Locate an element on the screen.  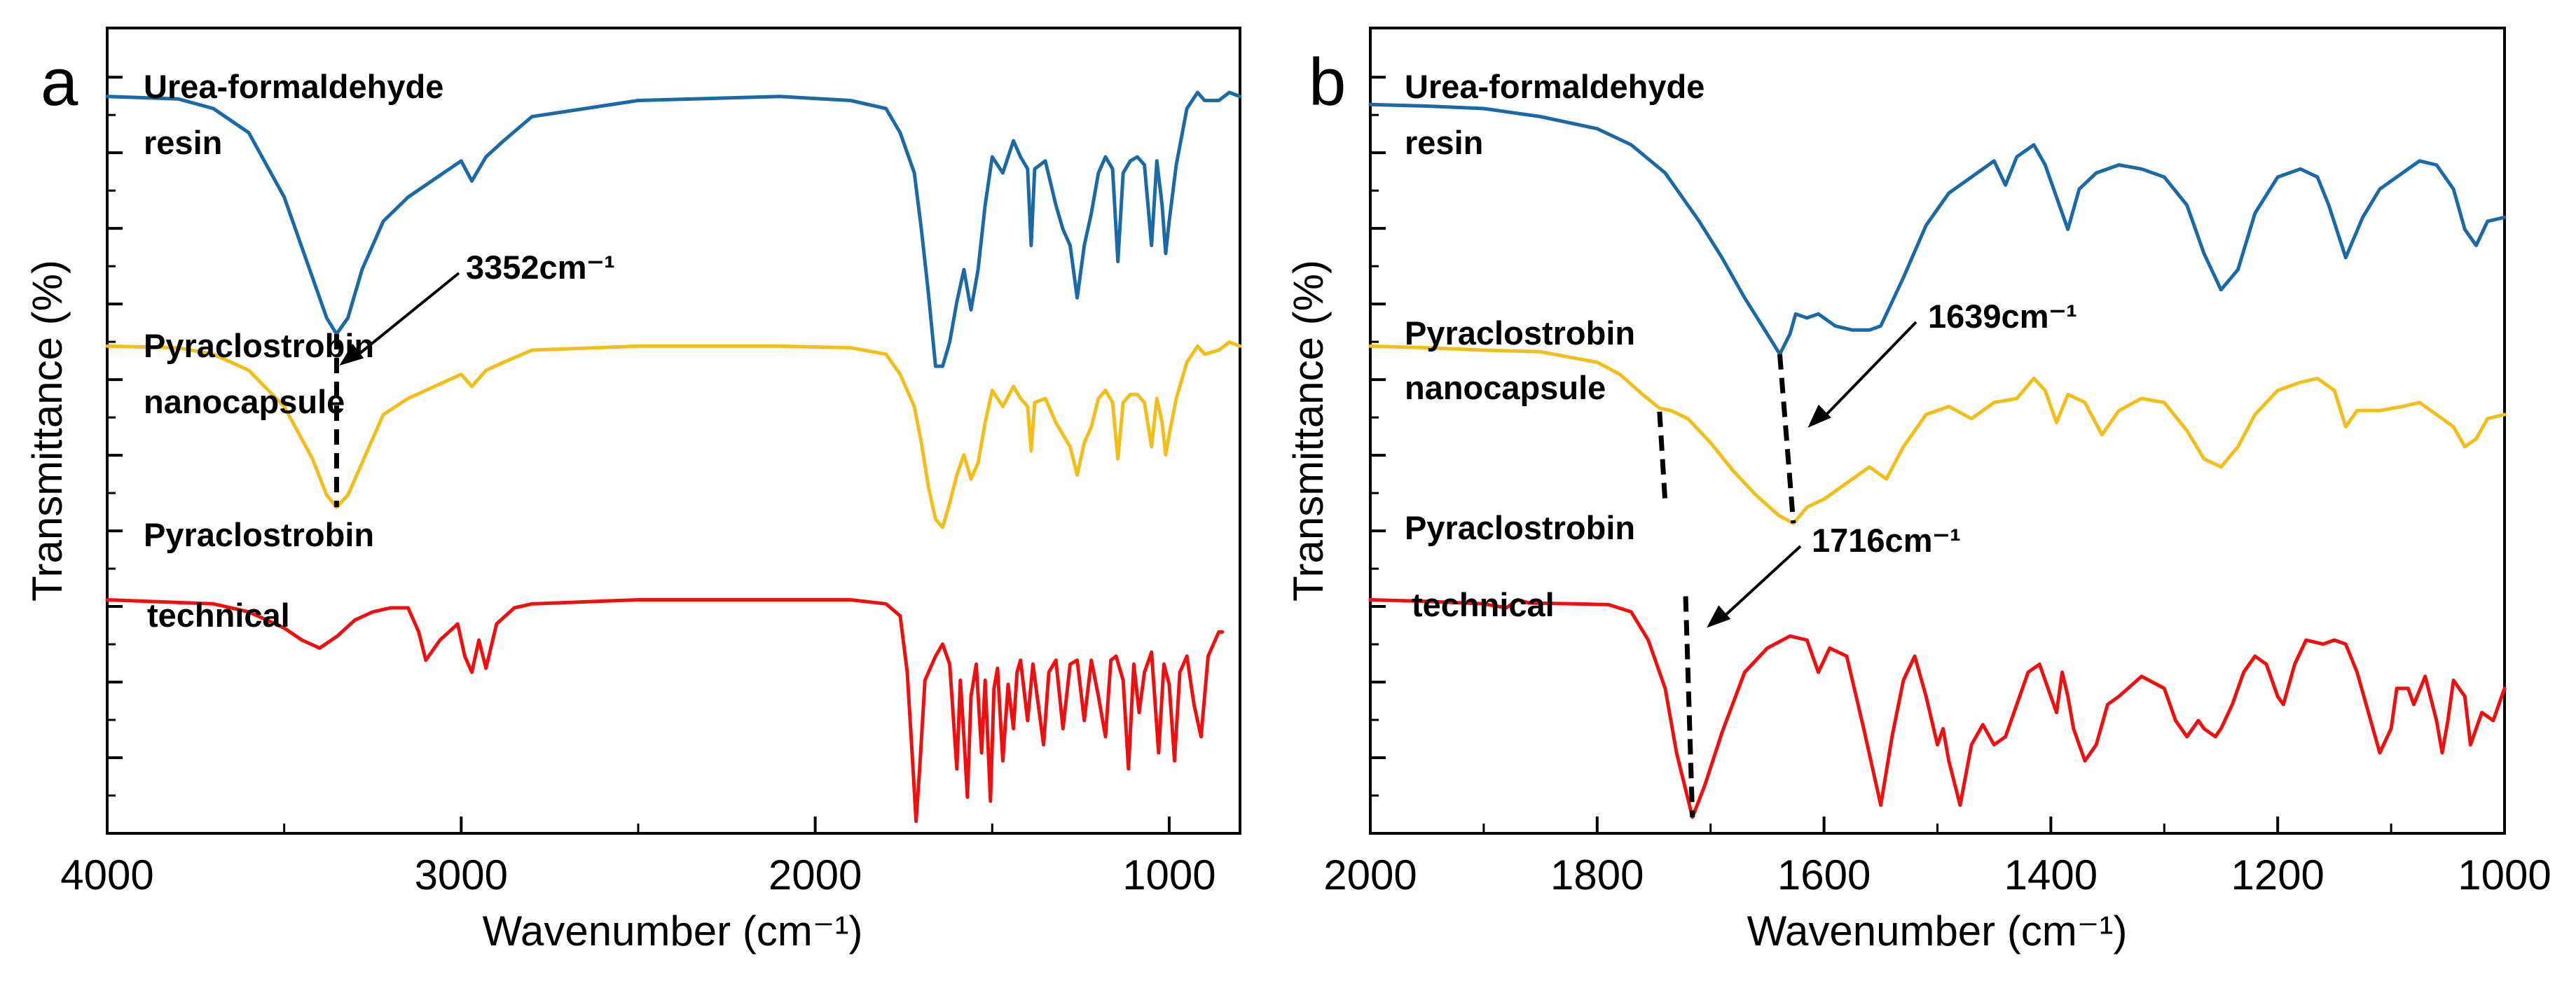
label-b-nano-line2: nanocapsule is located at coordinates (1505, 387).